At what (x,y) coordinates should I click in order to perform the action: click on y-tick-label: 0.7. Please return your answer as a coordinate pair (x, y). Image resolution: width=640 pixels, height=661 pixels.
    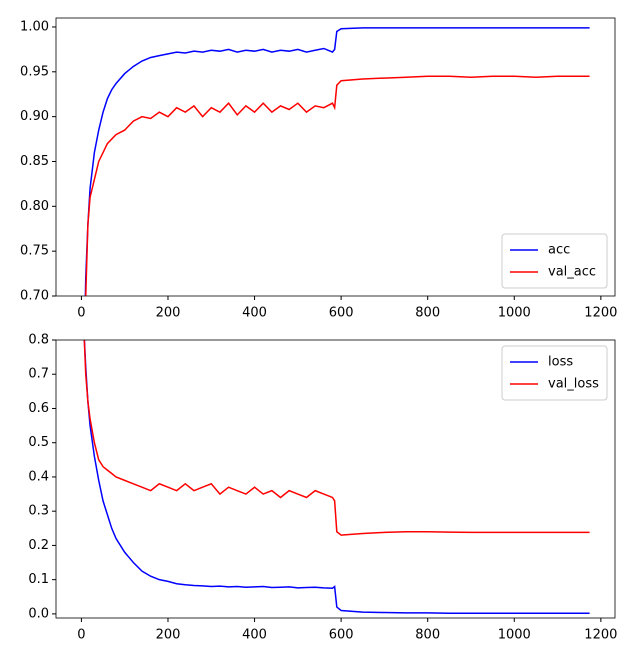
    Looking at the image, I should click on (38, 374).